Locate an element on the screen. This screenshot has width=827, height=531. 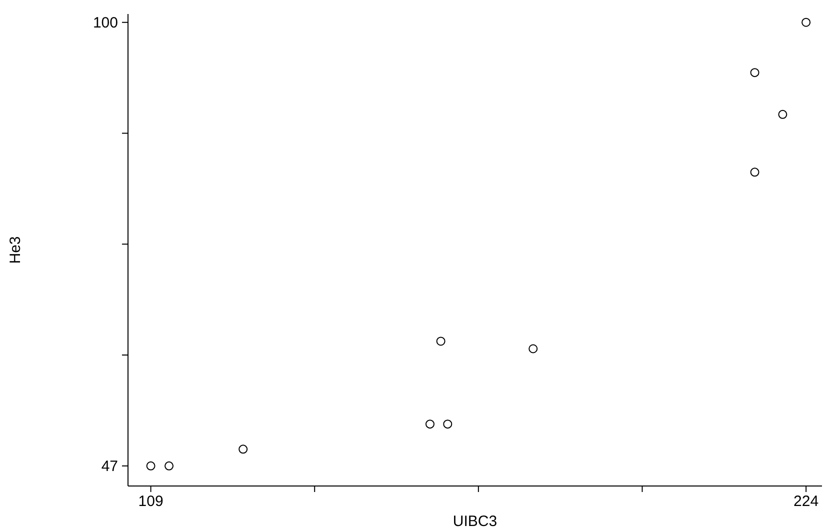
x-axis-title: UIBC3 is located at coordinates (475, 521).